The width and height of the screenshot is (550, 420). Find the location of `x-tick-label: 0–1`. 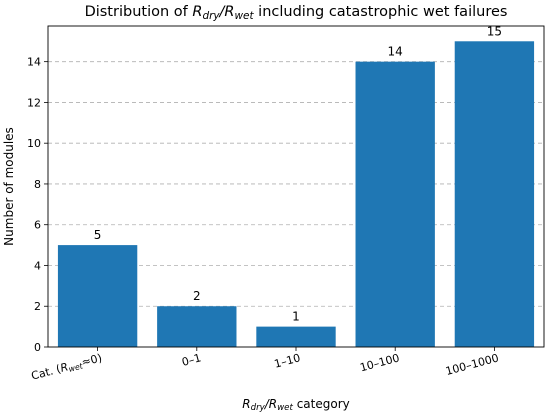

x-tick-label: 0–1 is located at coordinates (191, 360).